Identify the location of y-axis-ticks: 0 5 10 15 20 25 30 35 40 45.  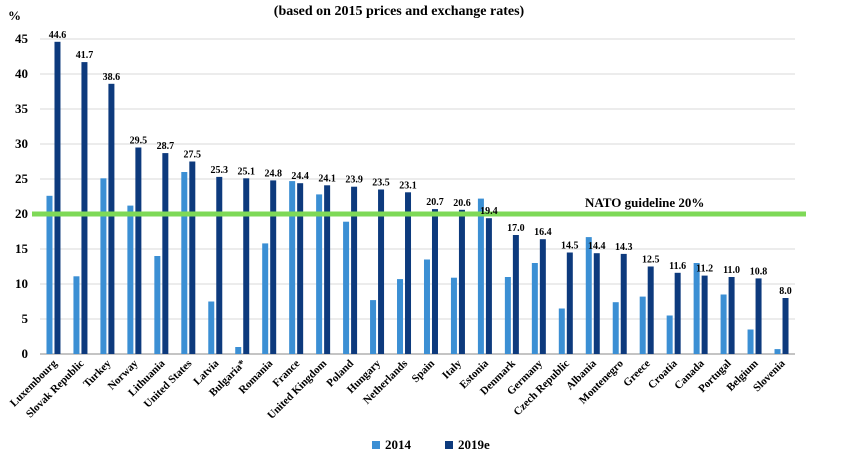
(22, 196).